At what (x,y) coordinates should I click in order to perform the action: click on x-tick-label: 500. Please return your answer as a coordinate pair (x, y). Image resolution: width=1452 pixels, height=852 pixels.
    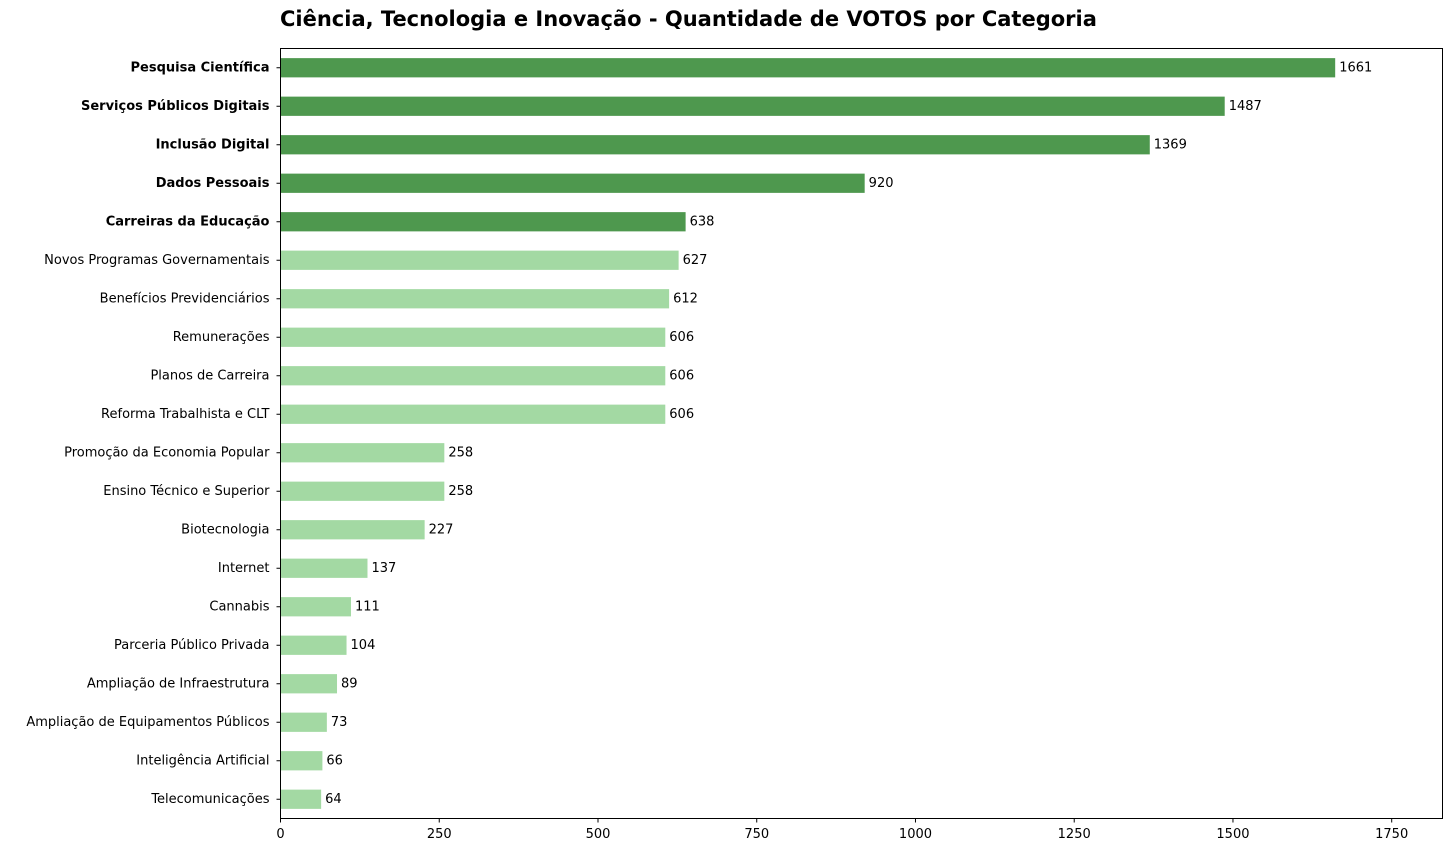
    Looking at the image, I should click on (598, 834).